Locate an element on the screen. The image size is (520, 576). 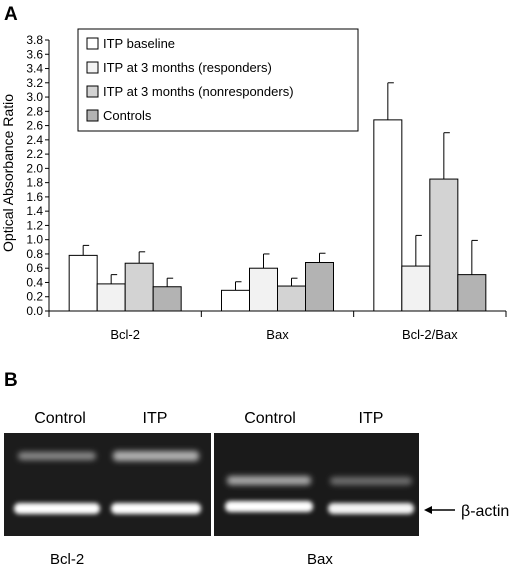
panel-a-label: A is located at coordinates (11, 14).